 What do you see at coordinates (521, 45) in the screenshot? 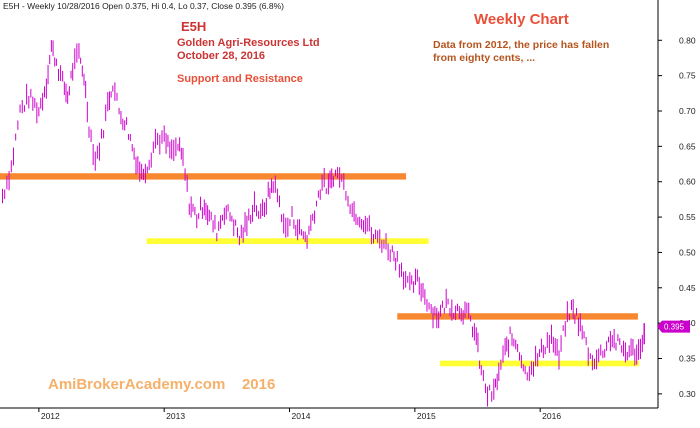
I see `comment-line-1: Data from 2012, the price has fallen` at bounding box center [521, 45].